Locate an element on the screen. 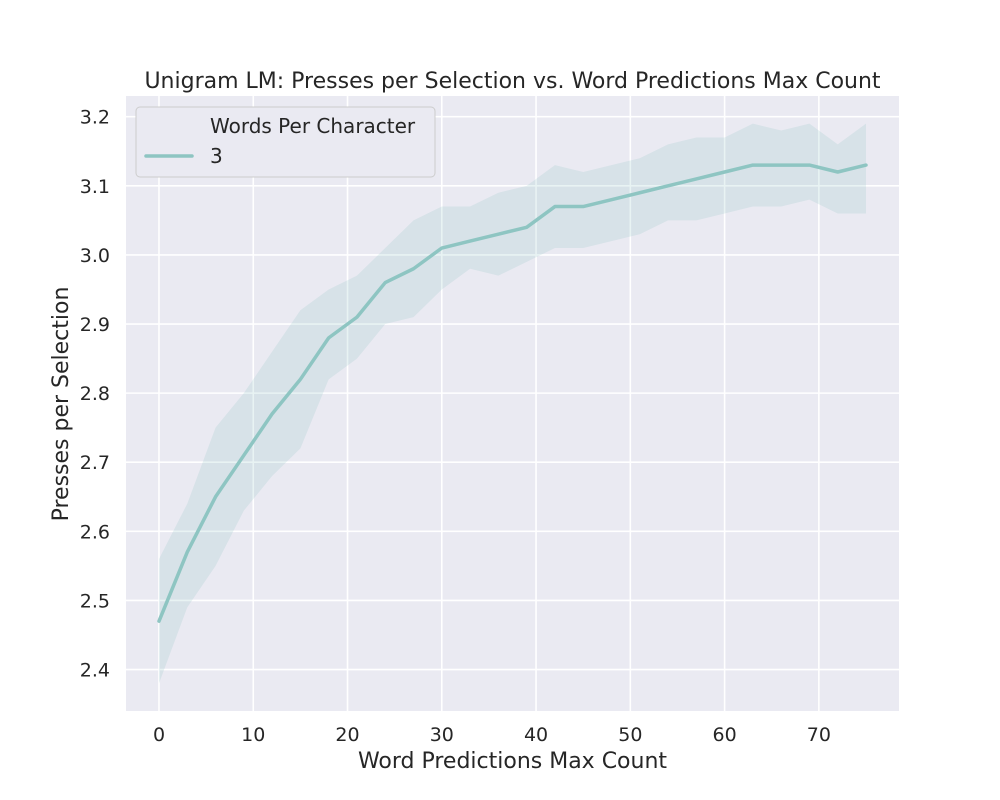  x-tick-label: 30 is located at coordinates (442, 735).